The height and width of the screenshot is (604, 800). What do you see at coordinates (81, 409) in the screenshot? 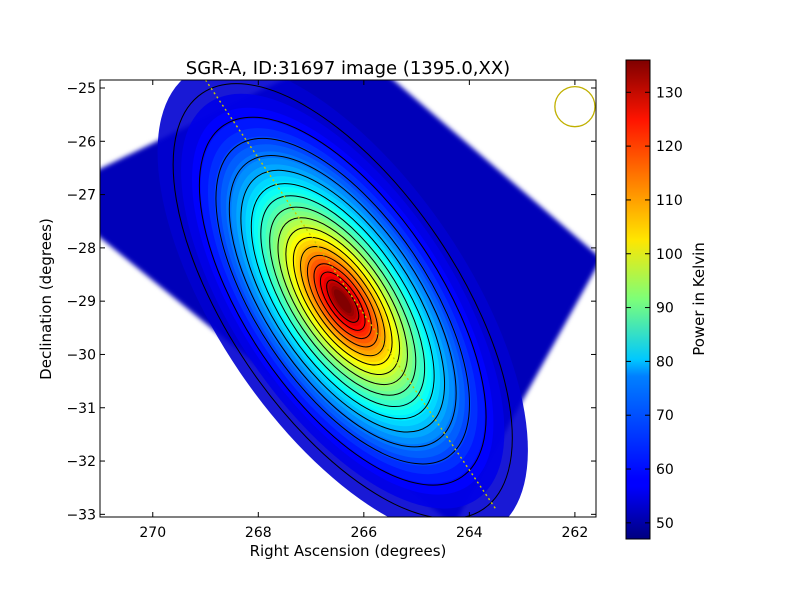
I see `y-tick-label: −31` at bounding box center [81, 409].